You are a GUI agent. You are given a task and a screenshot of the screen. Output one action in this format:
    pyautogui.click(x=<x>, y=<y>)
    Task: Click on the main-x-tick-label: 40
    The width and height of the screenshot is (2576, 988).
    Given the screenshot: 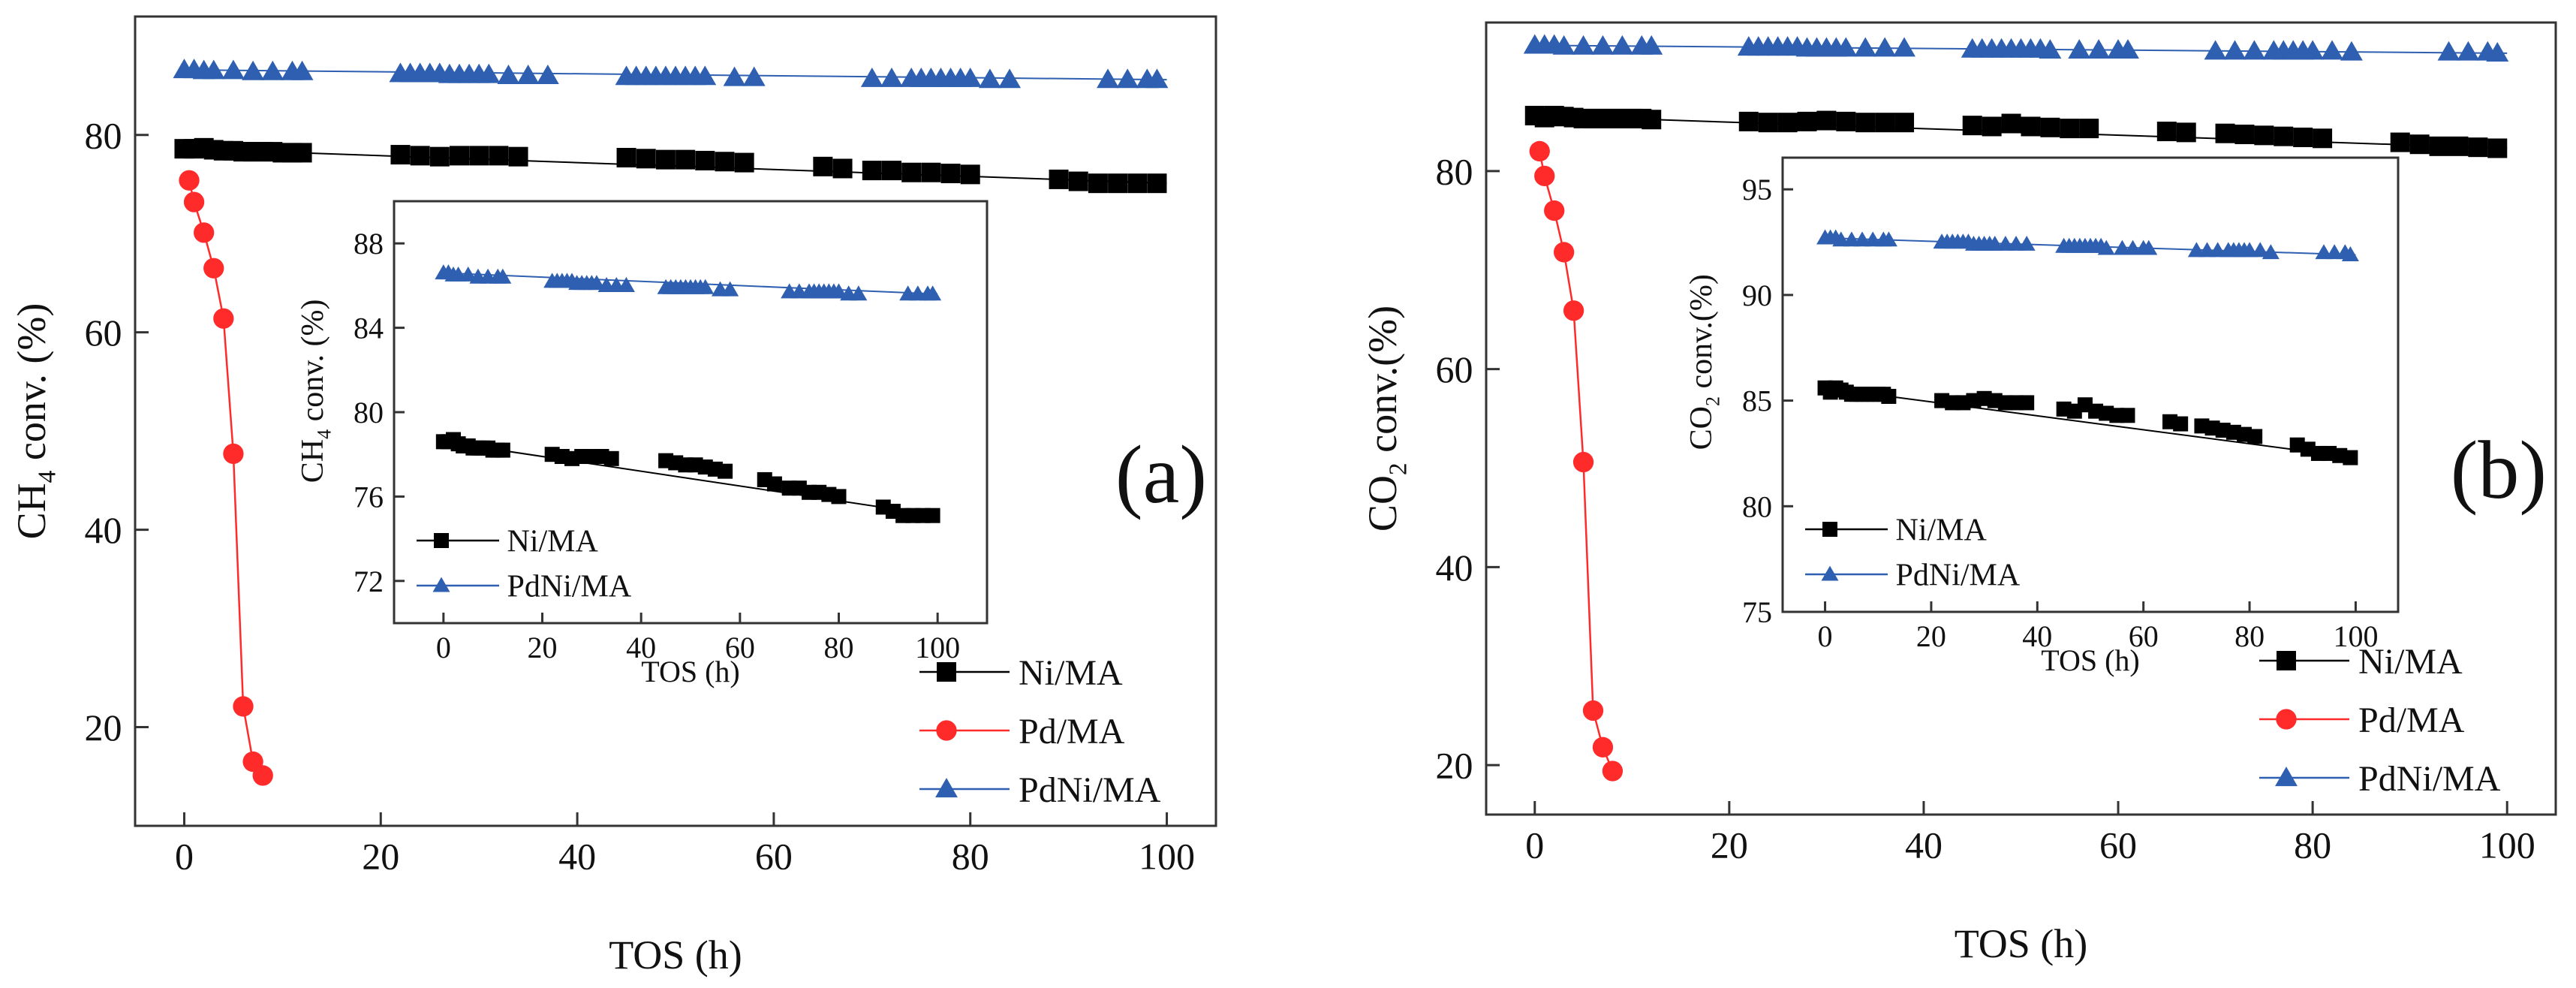 What is the action you would take?
    pyautogui.click(x=577, y=857)
    